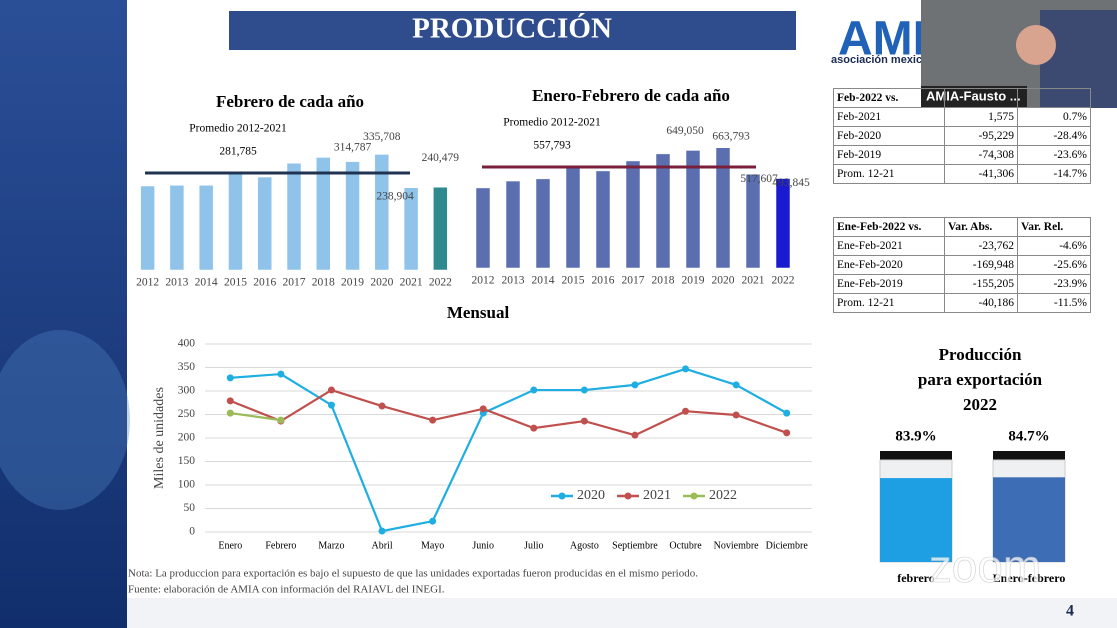 This screenshot has width=1117, height=628. Describe the element at coordinates (483, 545) in the screenshot. I see `x-tick-label: Junio` at that location.